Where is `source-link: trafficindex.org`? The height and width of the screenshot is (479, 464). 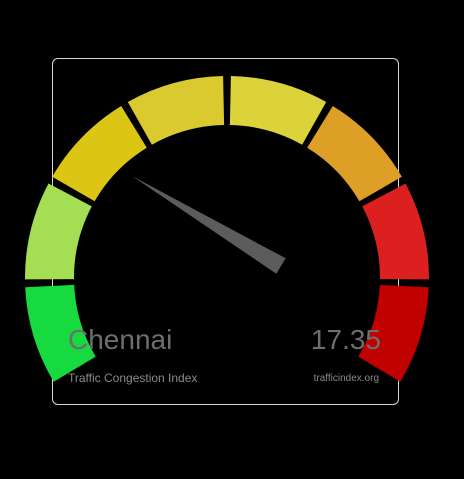
source-link: trafficindex.org is located at coordinates (346, 378).